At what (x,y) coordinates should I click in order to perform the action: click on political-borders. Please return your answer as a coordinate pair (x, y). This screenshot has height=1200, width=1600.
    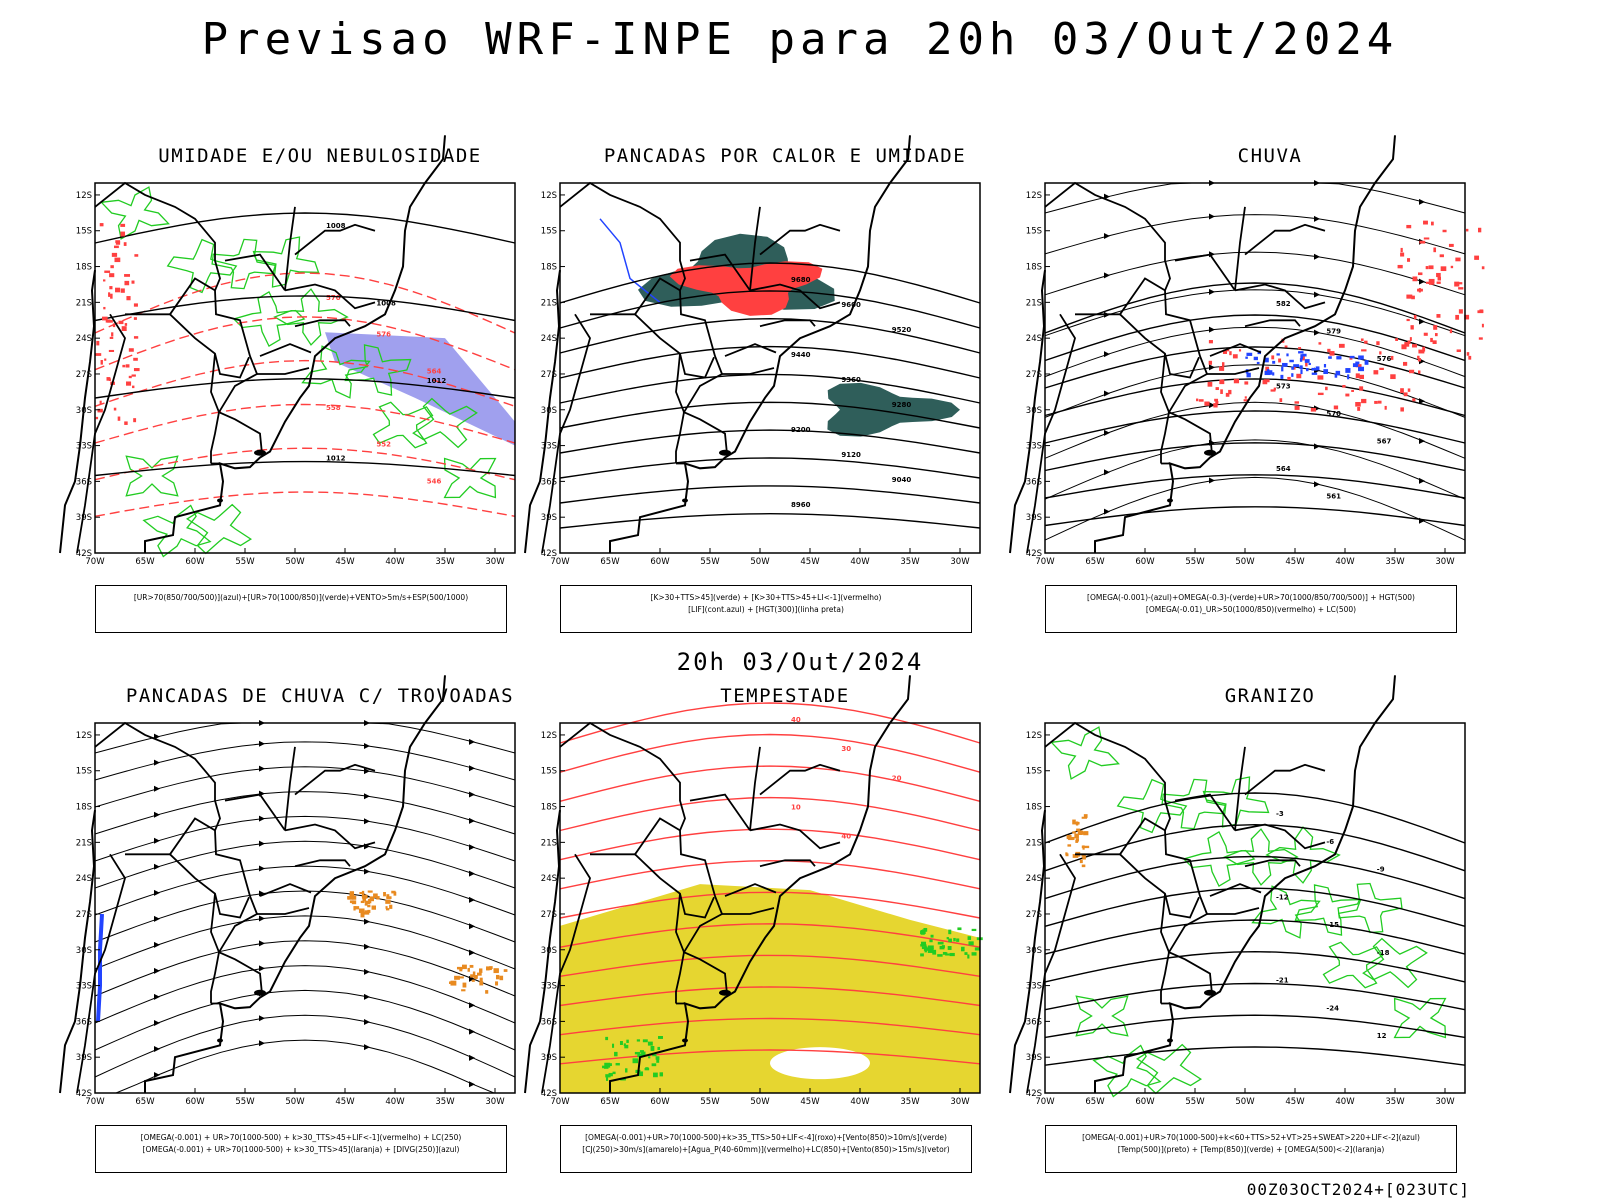
    Looking at the image, I should click on (717, 884).